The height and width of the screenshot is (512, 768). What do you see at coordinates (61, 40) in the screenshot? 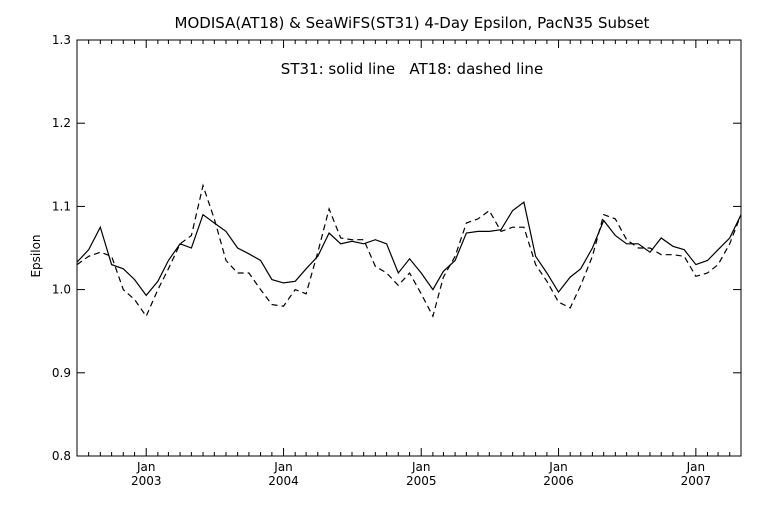
I see `y-tick-label: 1.3` at bounding box center [61, 40].